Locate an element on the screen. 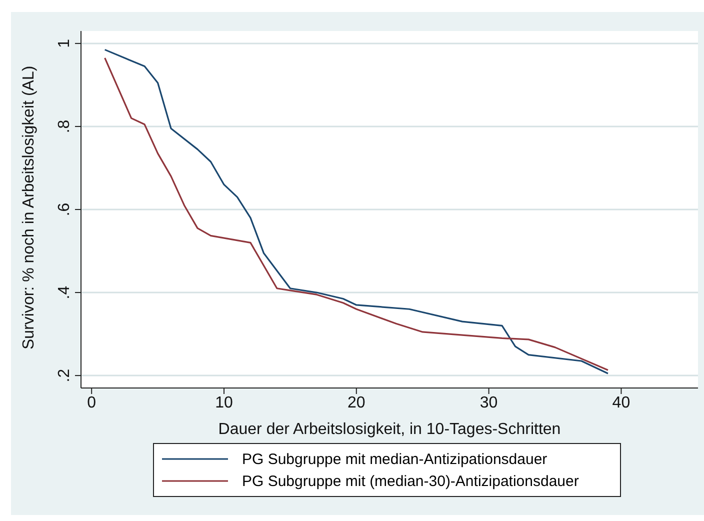 This screenshot has width=704, height=521. y-tick-label: .2 is located at coordinates (64, 375).